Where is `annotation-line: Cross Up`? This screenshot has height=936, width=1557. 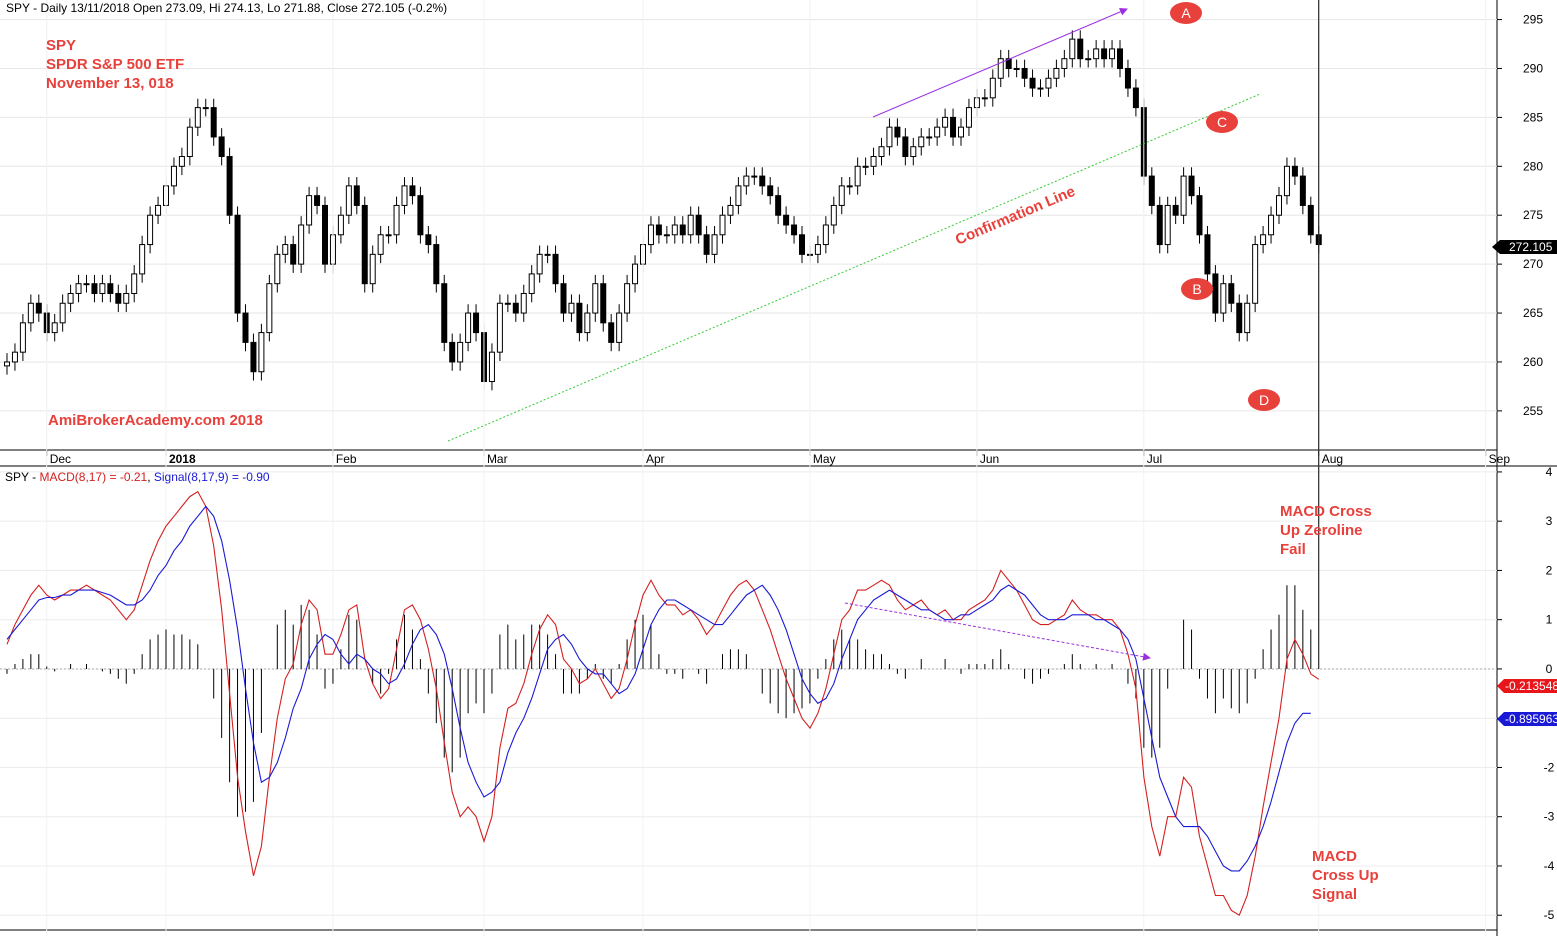
annotation-line: Cross Up is located at coordinates (1345, 875).